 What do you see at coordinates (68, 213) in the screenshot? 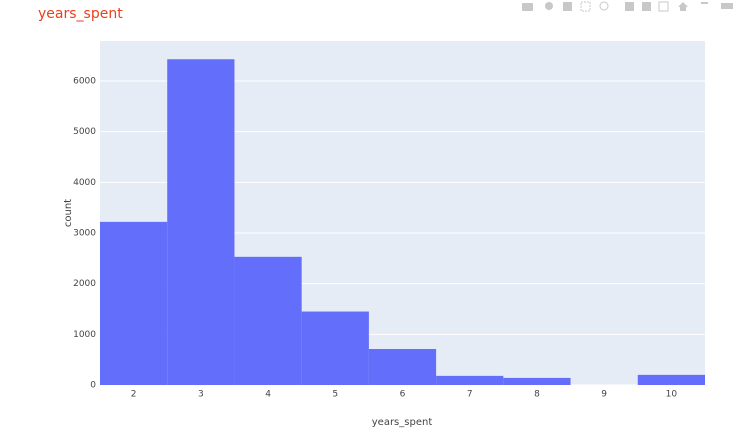
I see `y-axis-title: count` at bounding box center [68, 213].